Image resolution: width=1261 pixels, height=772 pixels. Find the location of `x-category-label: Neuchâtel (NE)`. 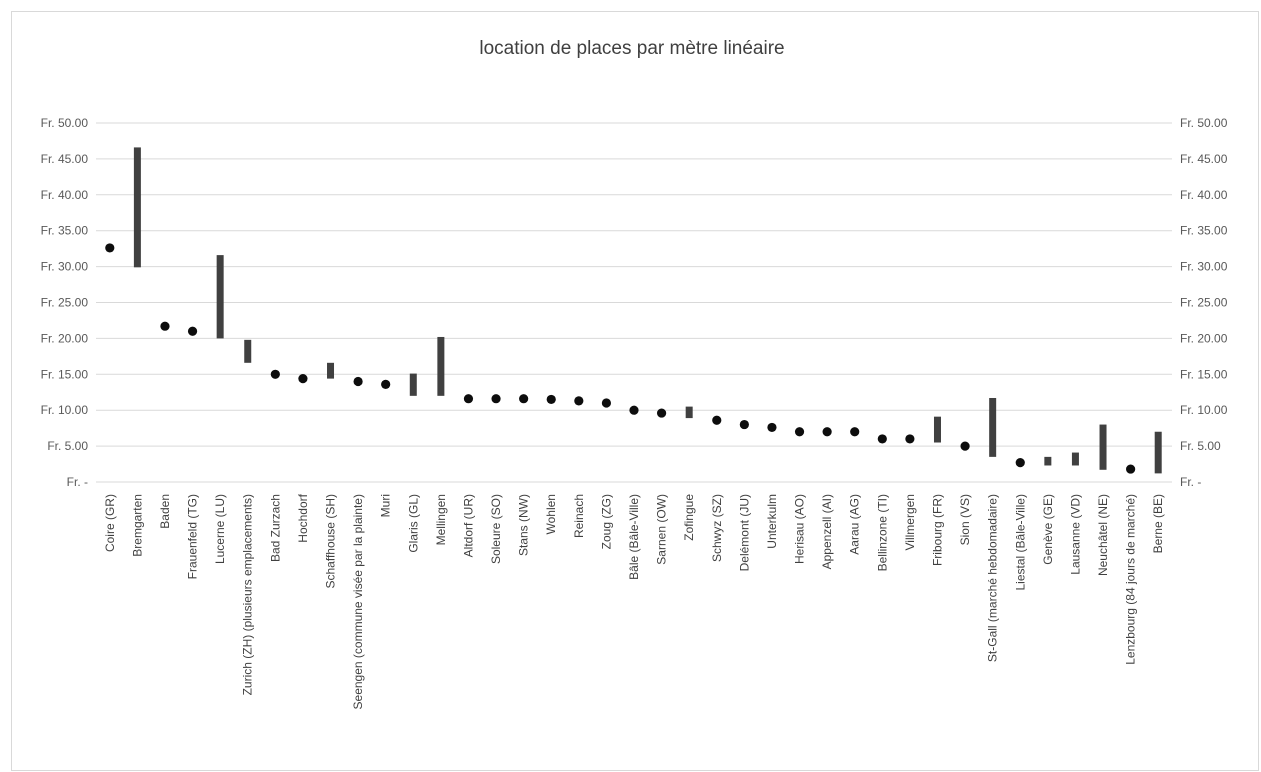

x-category-label: Neuchâtel (NE) is located at coordinates (1103, 535).